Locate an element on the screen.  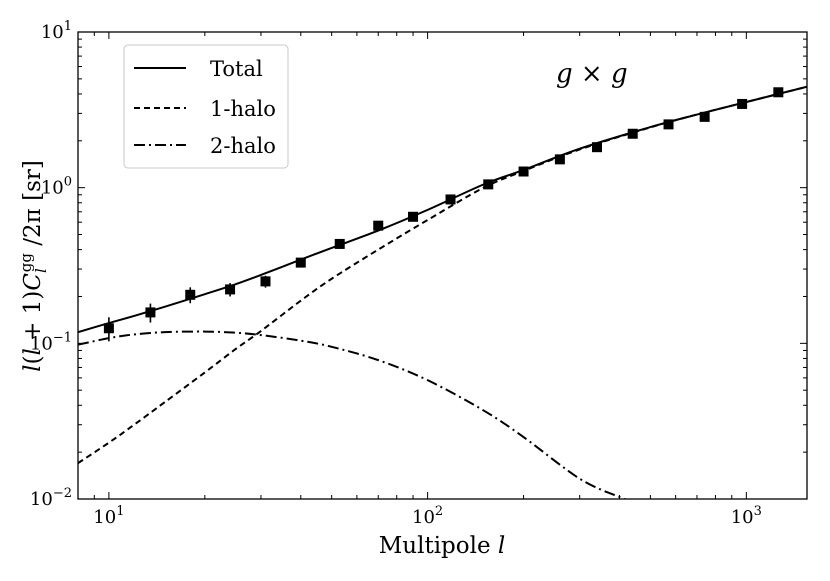
annotation-label: g × g is located at coordinates (592, 74).